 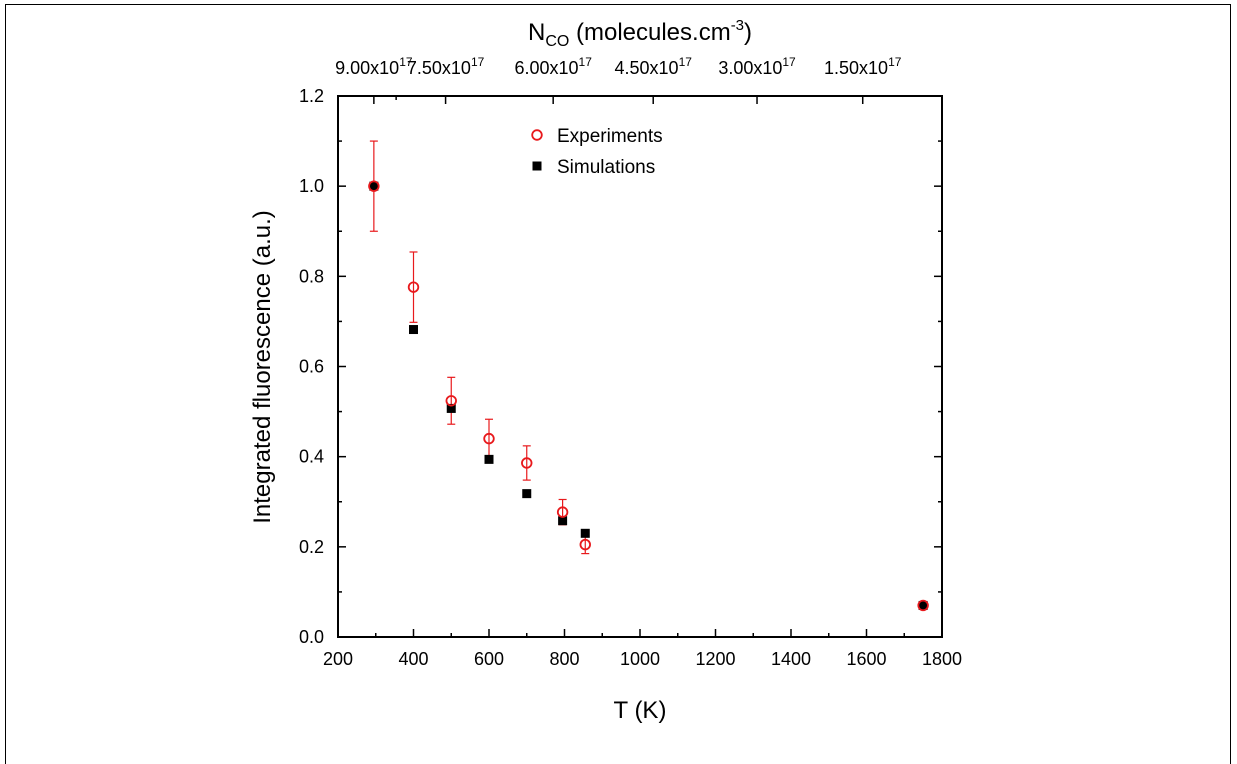 I want to click on top-tick-label: 1.50x10¹⁷, so click(x=863, y=66).